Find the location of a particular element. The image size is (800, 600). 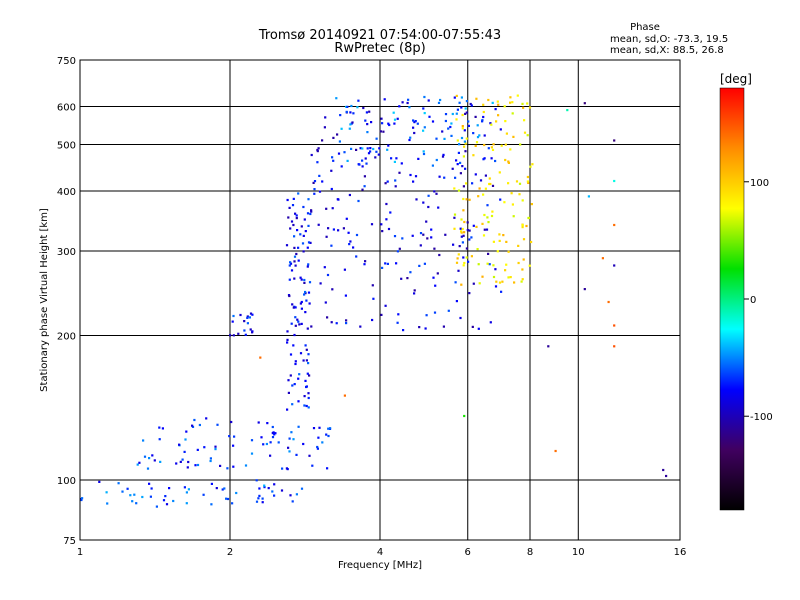

x-axis-label: Frequency [MHz] is located at coordinates (380, 565).